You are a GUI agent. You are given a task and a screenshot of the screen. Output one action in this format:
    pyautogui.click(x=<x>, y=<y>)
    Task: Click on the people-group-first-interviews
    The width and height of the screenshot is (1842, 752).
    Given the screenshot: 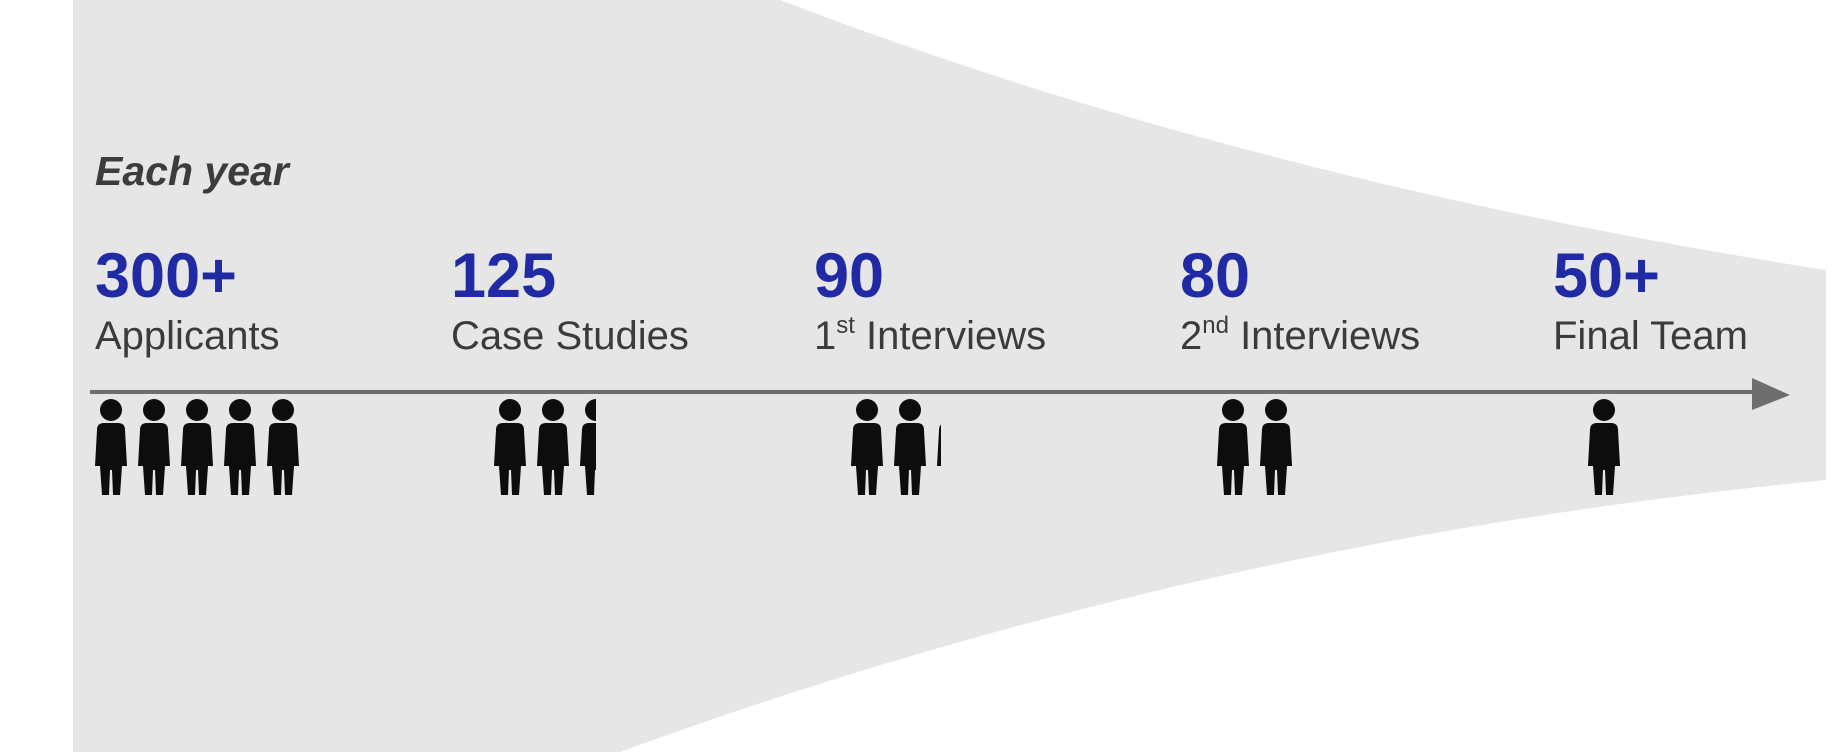 What is the action you would take?
    pyautogui.click(x=894, y=448)
    